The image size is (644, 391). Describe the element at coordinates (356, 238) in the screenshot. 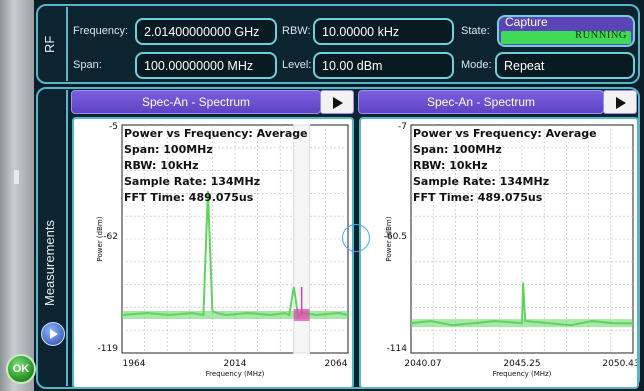

I see `panel-splitter-handle` at that location.